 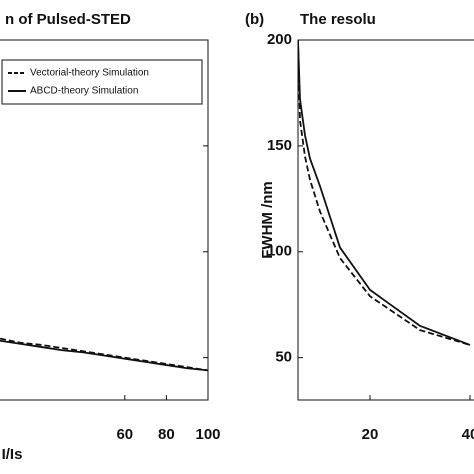 I want to click on y-axis-label: FWHM /nm, so click(x=267, y=219).